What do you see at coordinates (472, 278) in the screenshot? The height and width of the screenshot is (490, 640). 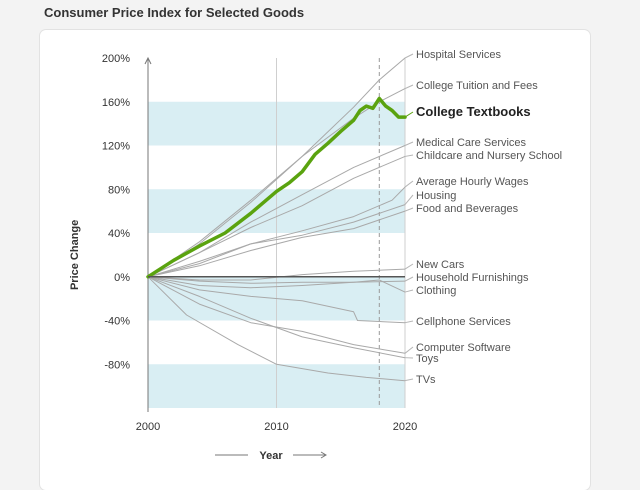 I see `series-label: Household Furnishings` at bounding box center [472, 278].